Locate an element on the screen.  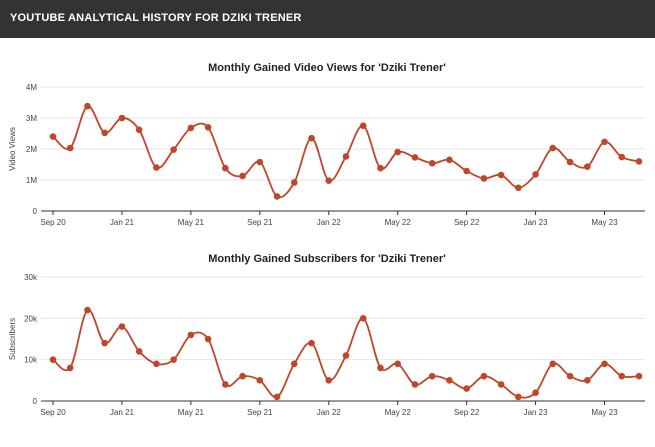
subs-y-tick-label: 30k is located at coordinates (31, 277).